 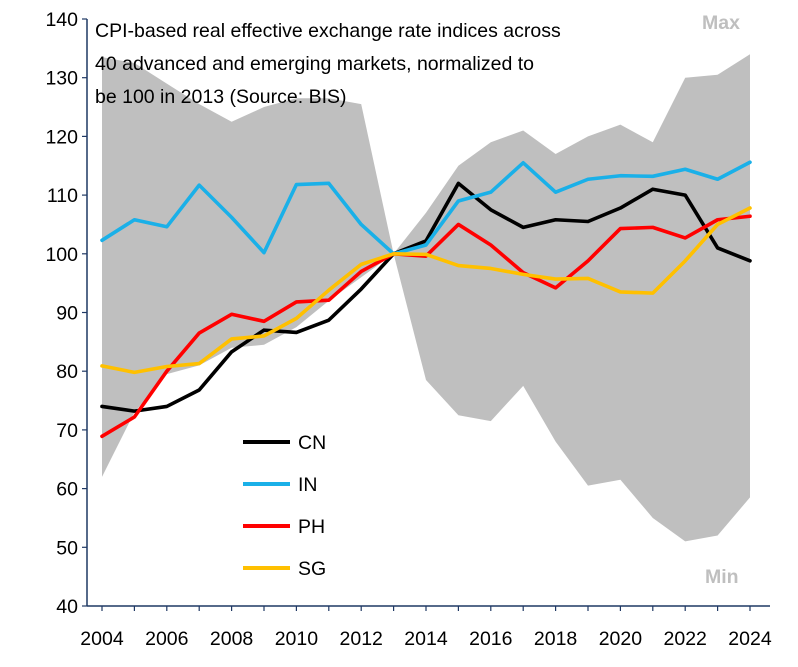 What do you see at coordinates (555, 639) in the screenshot?
I see `x-tick-label: 2018` at bounding box center [555, 639].